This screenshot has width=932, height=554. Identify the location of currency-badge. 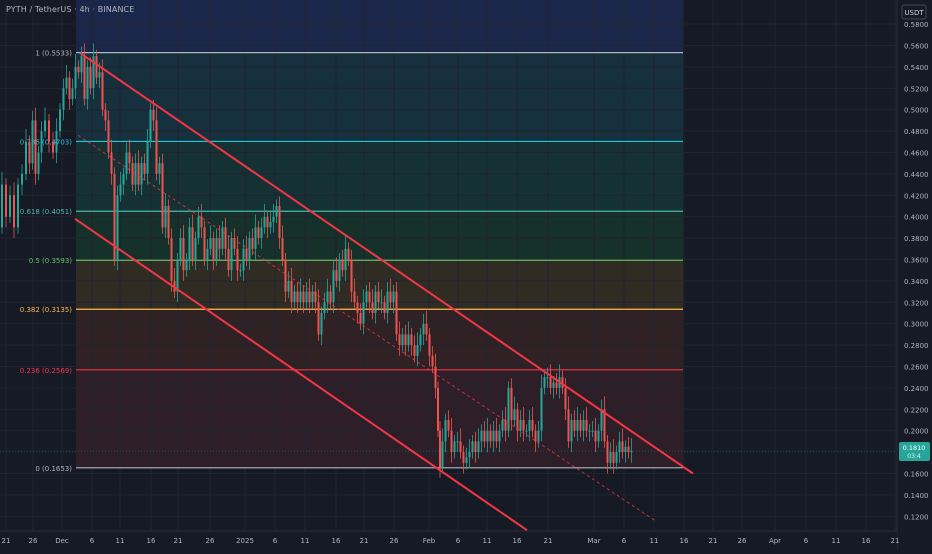
(914, 12).